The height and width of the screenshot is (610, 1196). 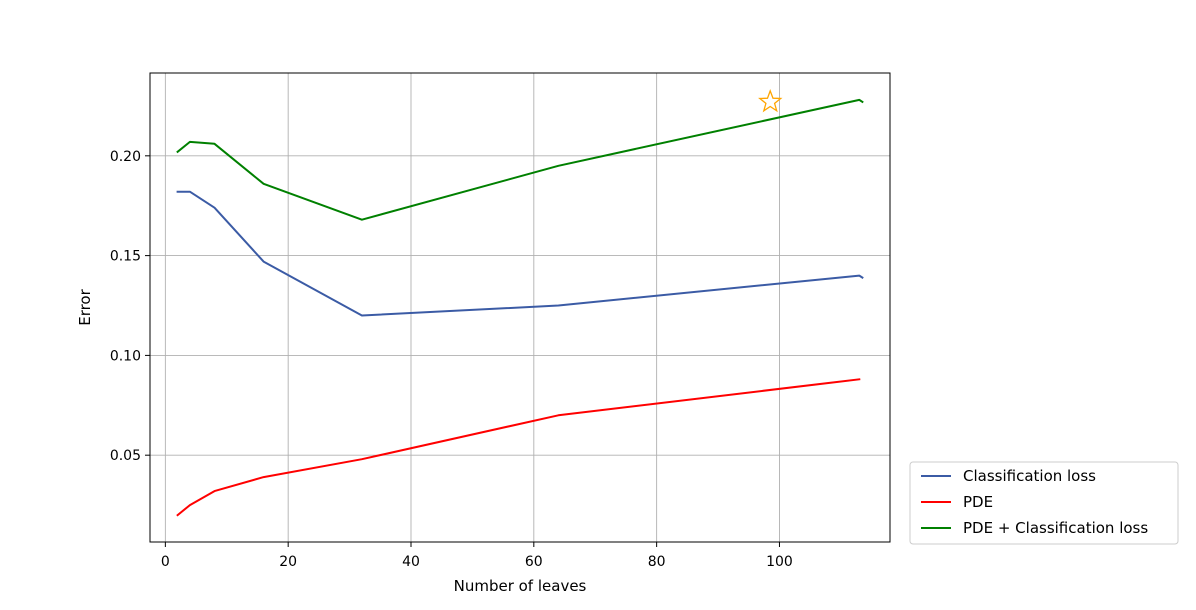 What do you see at coordinates (978, 502) in the screenshot?
I see `legend-label-1: PDE` at bounding box center [978, 502].